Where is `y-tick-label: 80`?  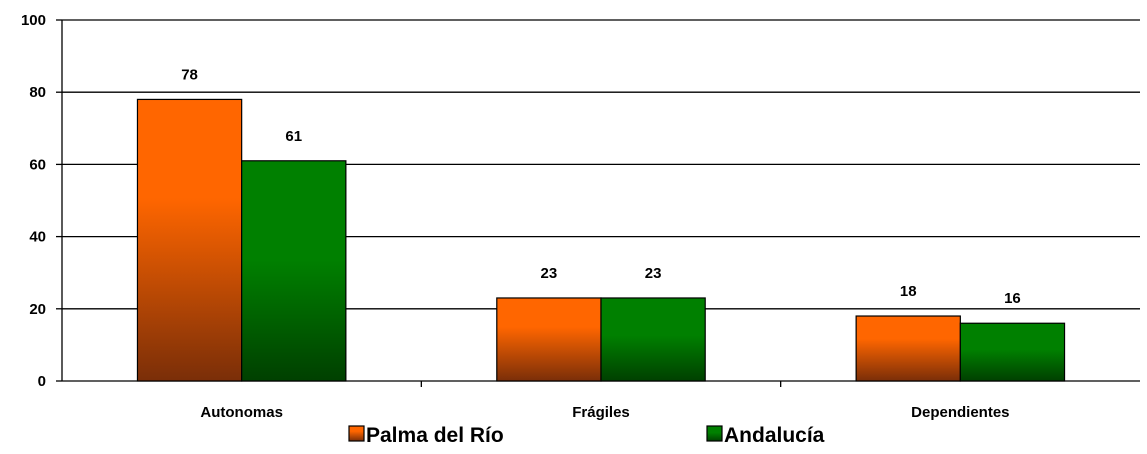
y-tick-label: 80 is located at coordinates (37, 92).